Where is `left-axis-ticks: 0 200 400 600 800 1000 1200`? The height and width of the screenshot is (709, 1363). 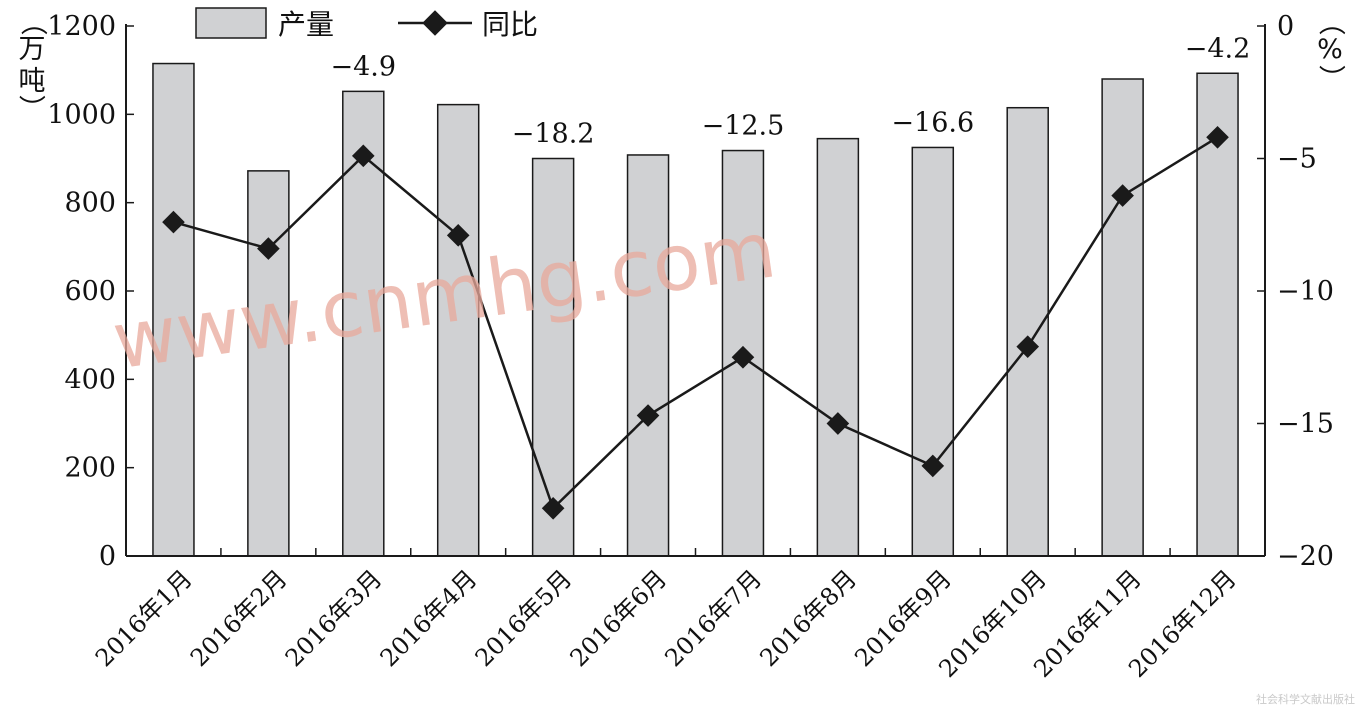
left-axis-ticks: 0 200 400 600 800 1000 1200 is located at coordinates (90, 291).